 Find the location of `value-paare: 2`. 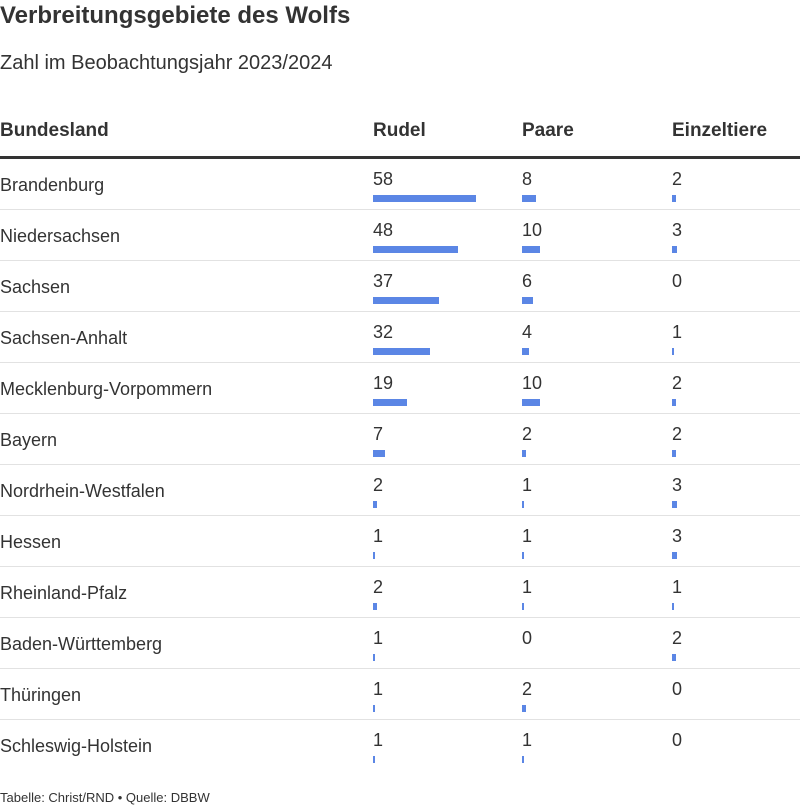

value-paare: 2 is located at coordinates (527, 434).